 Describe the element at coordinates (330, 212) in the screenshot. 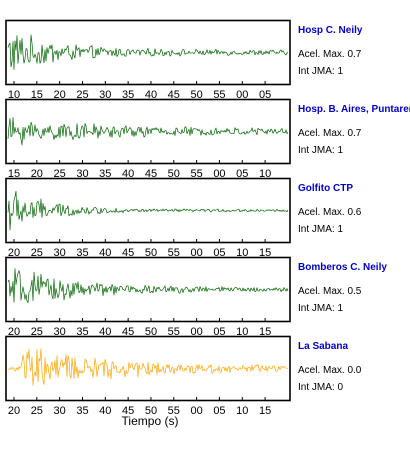

I see `max-acceleration: Acel. Max. 0.6` at that location.